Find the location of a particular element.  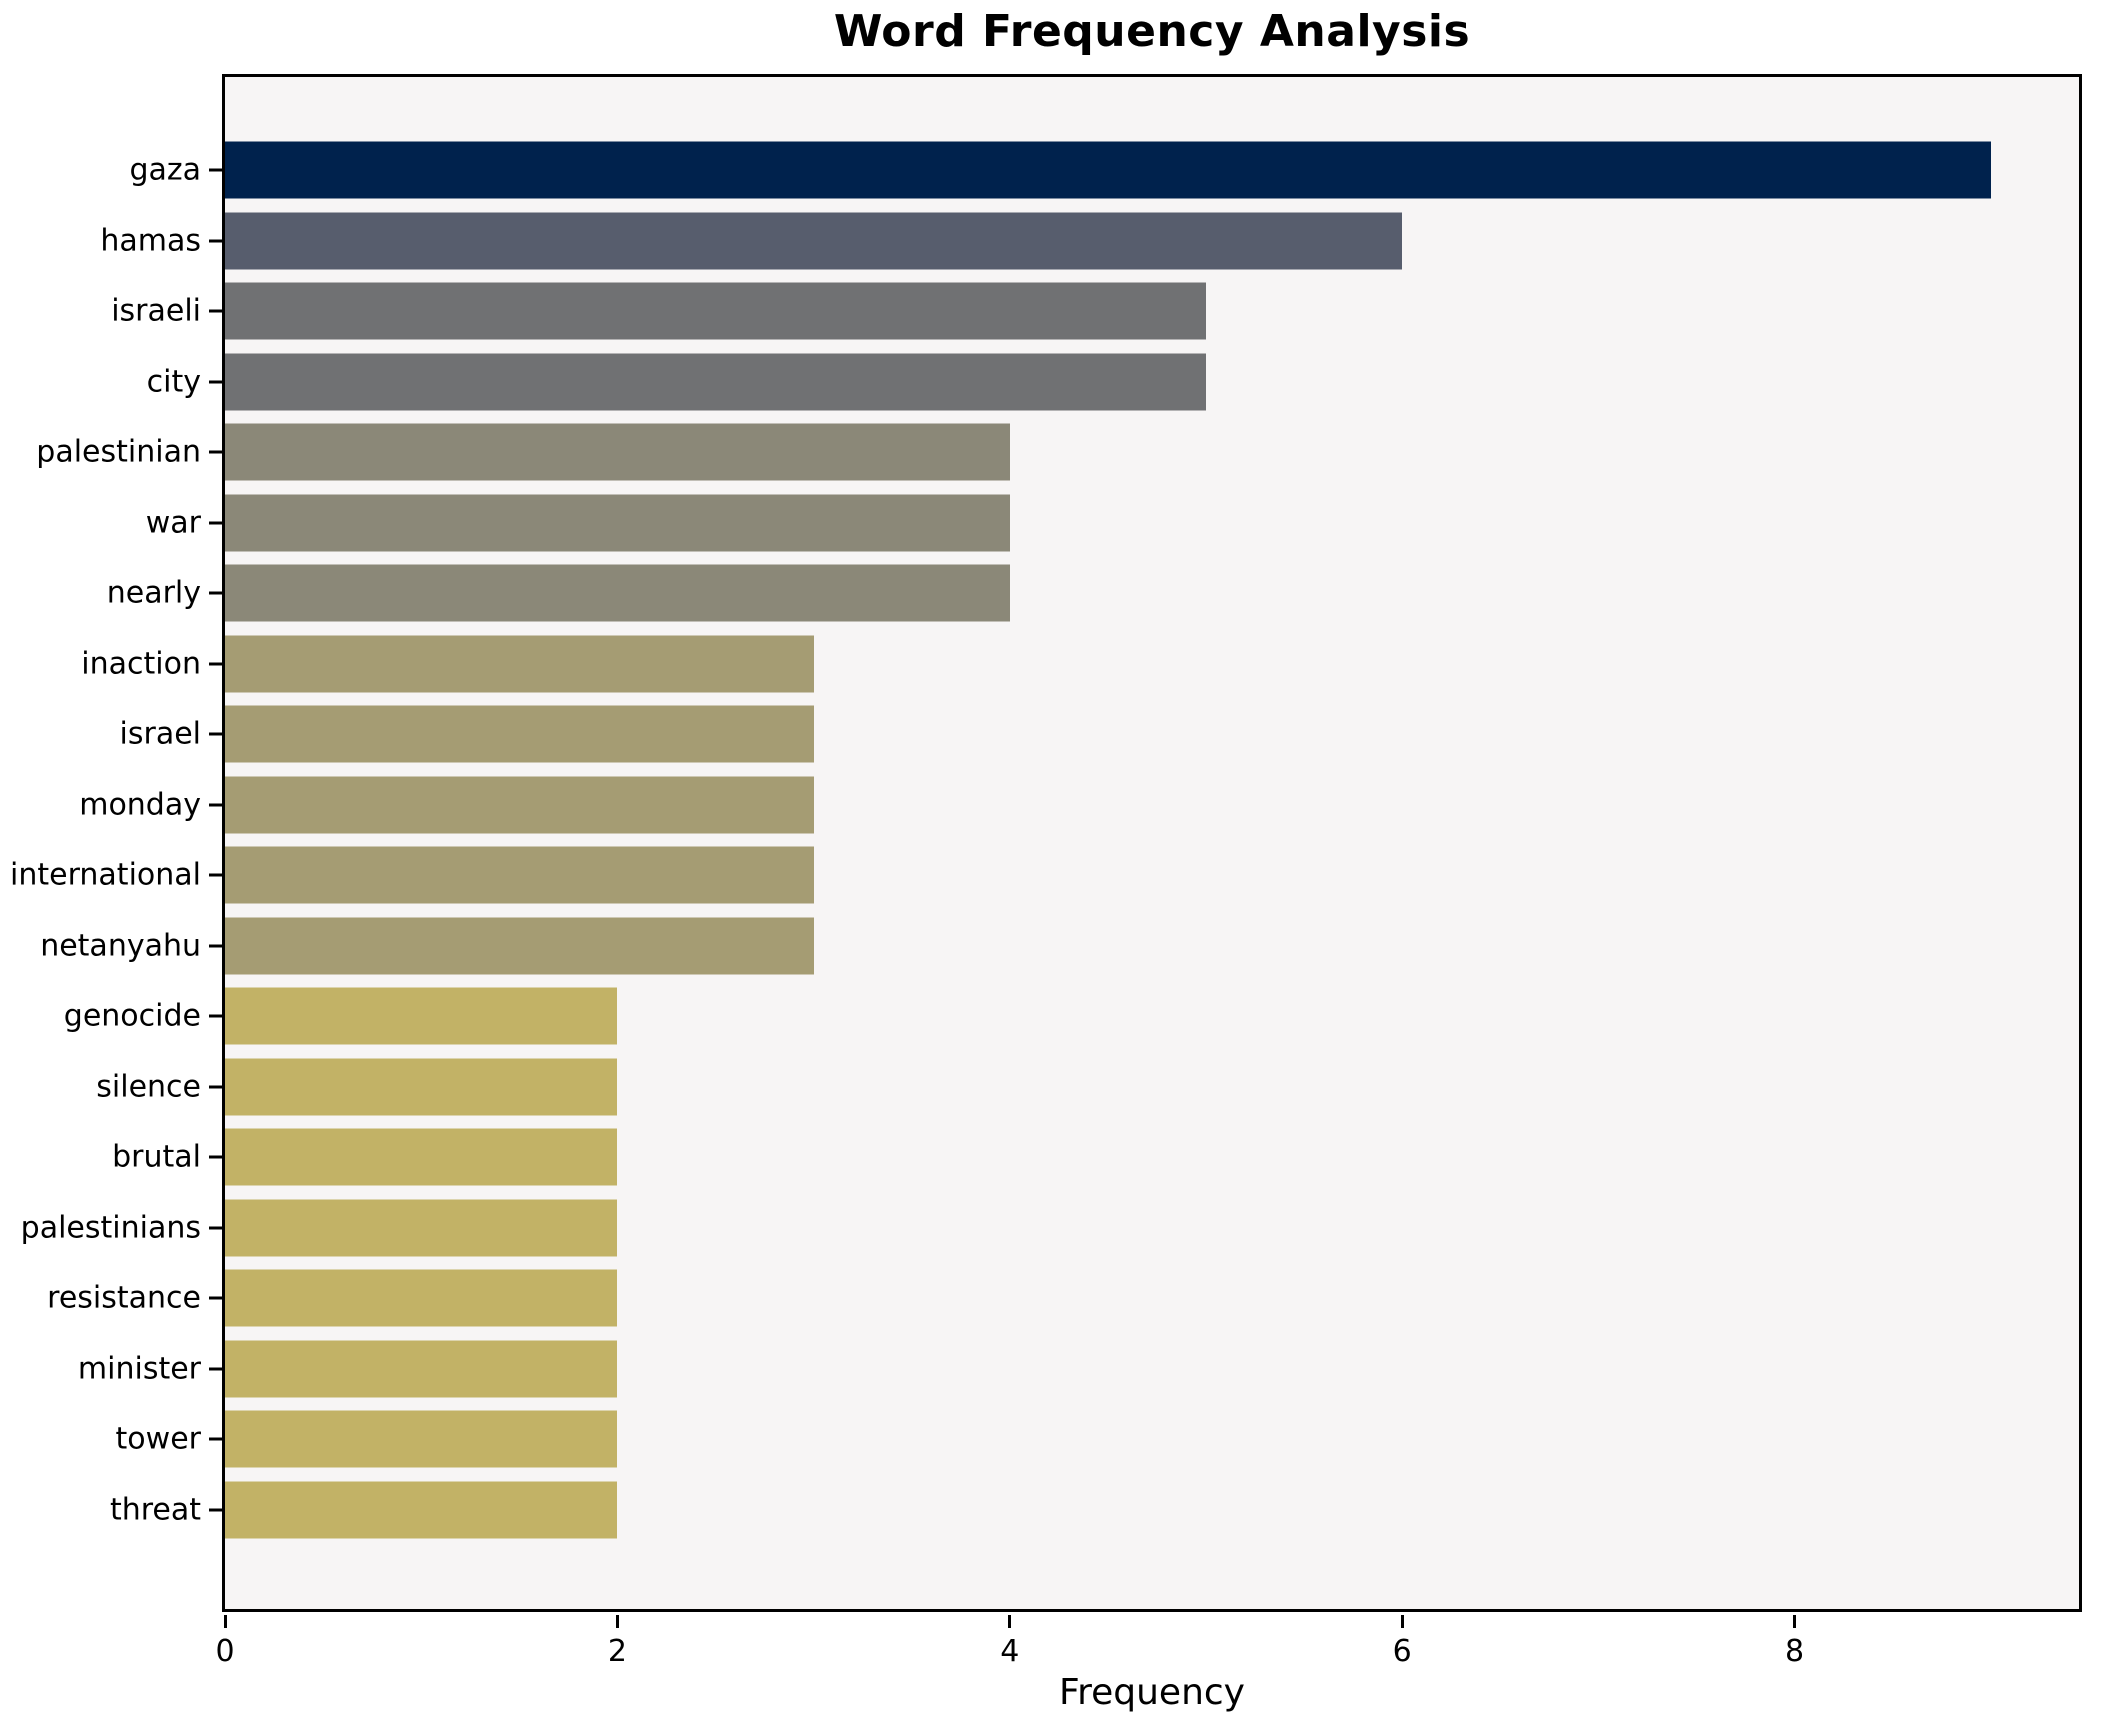

bar-row: city is located at coordinates (1113, 382).